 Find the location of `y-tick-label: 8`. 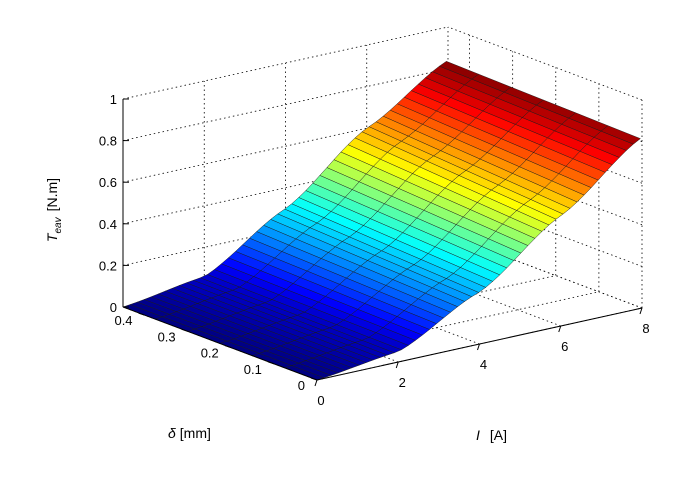

y-tick-label: 8 is located at coordinates (645, 328).